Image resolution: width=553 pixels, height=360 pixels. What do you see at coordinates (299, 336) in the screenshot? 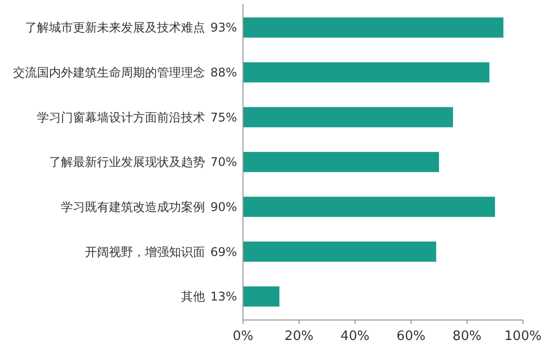
I see `x-tick-label: 20%` at bounding box center [299, 336].